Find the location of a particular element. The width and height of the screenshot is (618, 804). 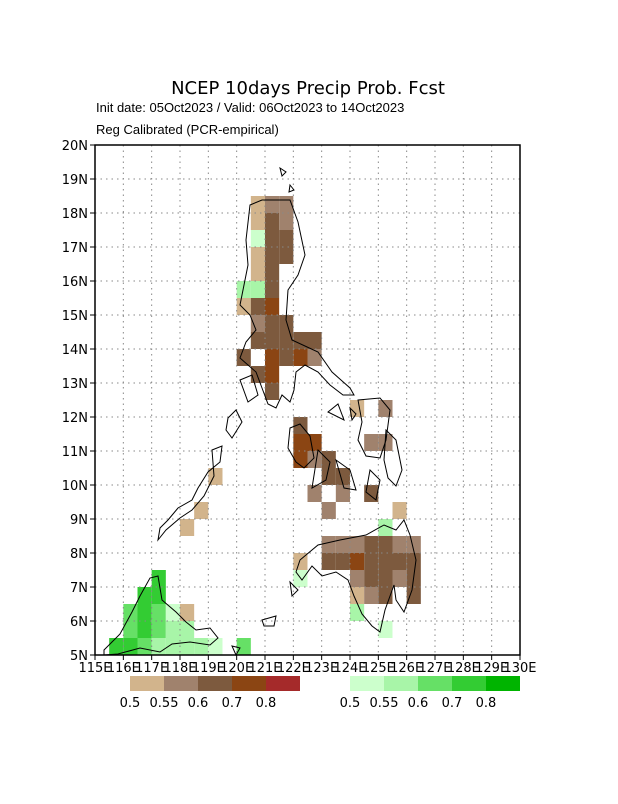

x-tick-label: 115E is located at coordinates (94, 668).